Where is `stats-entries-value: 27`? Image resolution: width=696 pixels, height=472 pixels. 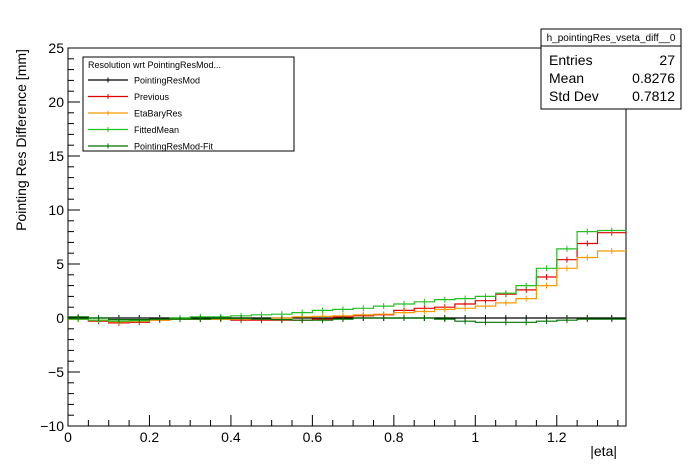
stats-entries-value: 27 is located at coordinates (667, 60).